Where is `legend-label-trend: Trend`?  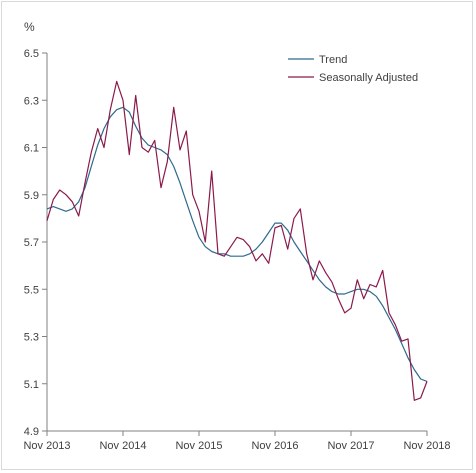
legend-label-trend: Trend is located at coordinates (333, 60).